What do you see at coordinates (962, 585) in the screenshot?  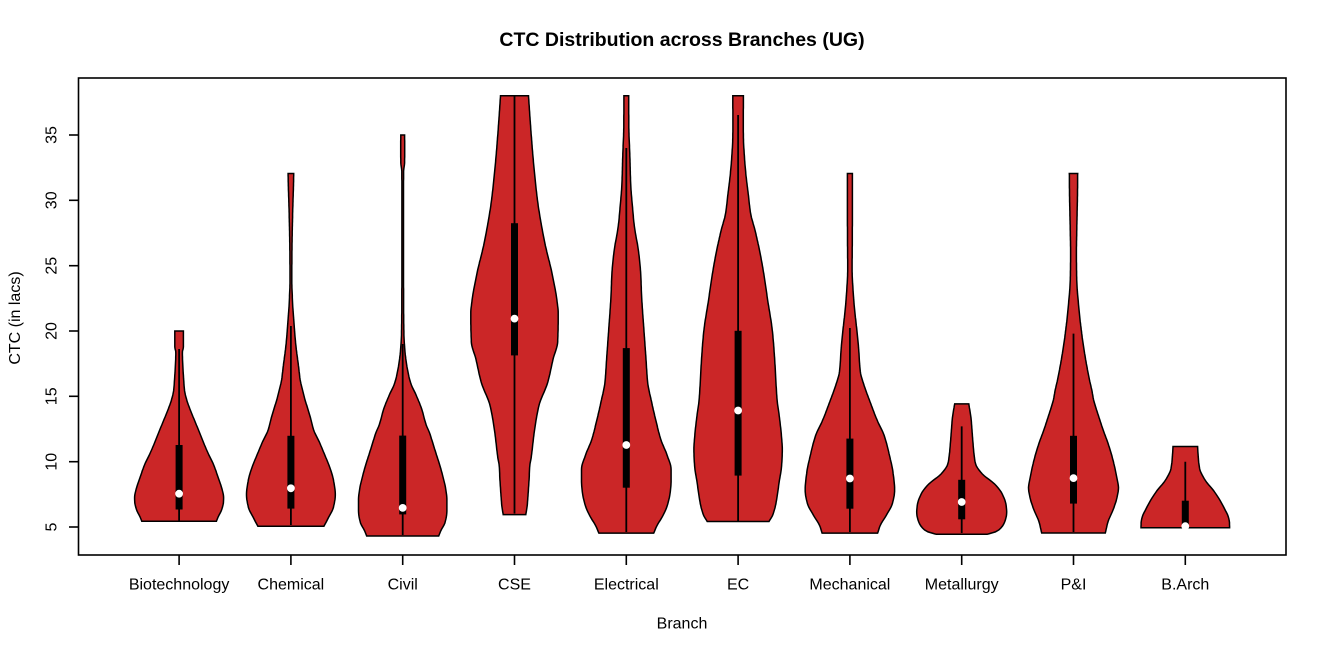 I see `svg-text: Metallurgy` at bounding box center [962, 585].